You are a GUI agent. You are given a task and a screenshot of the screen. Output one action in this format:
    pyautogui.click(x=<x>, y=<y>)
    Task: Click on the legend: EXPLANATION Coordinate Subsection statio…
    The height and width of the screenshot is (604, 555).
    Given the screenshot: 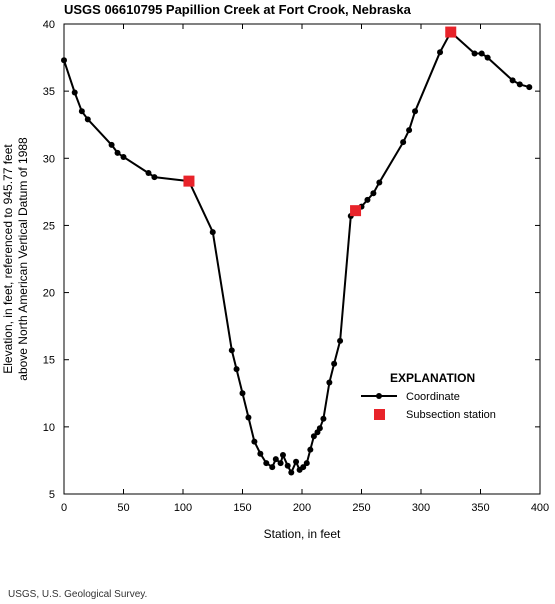 What is the action you would take?
    pyautogui.click(x=428, y=396)
    